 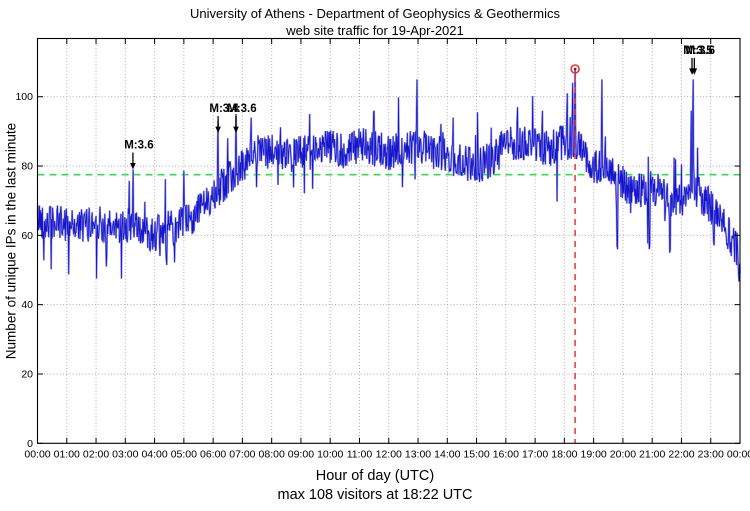 What do you see at coordinates (96, 454) in the screenshot?
I see `x-tick-label: 02:00` at bounding box center [96, 454].